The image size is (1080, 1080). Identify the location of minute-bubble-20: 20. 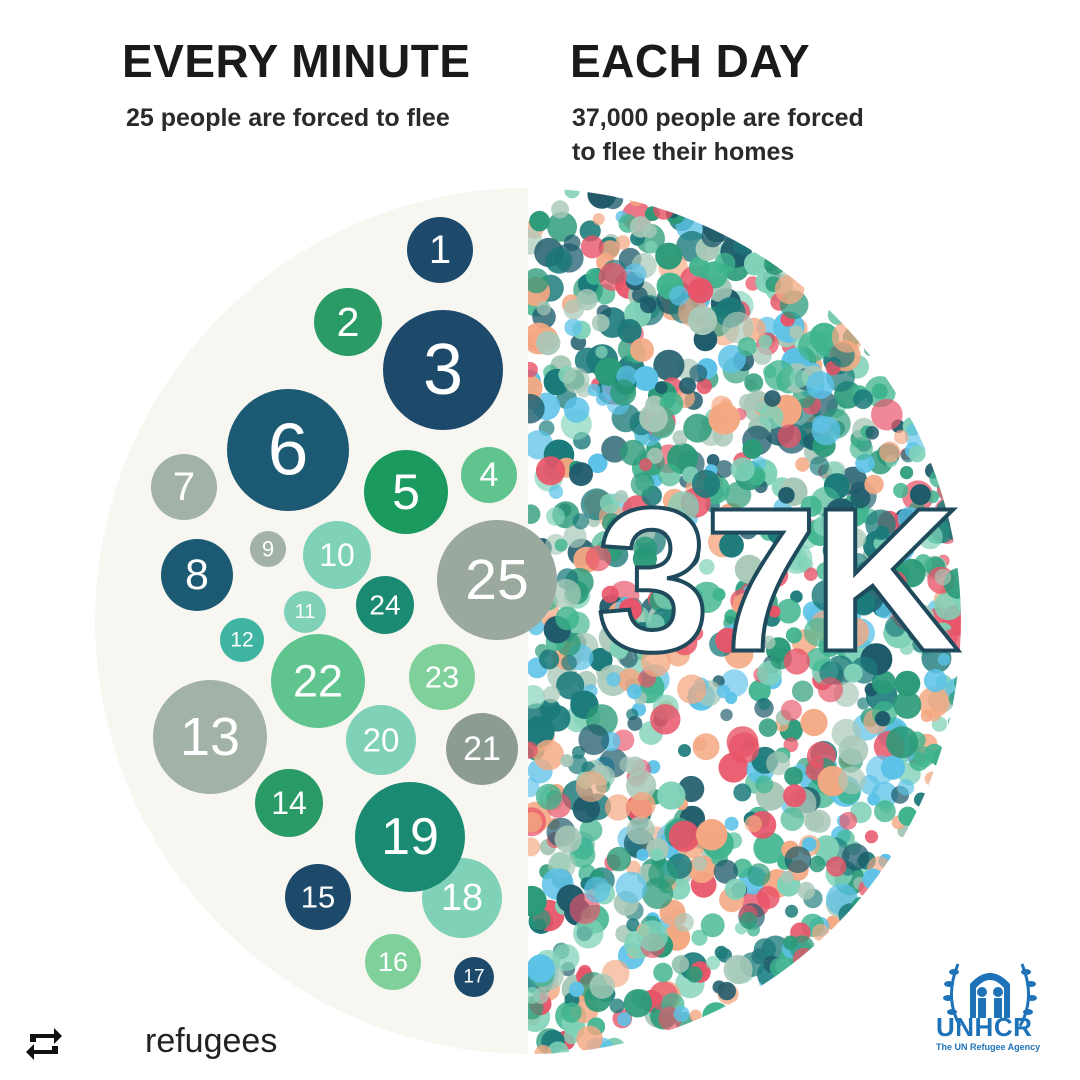
(381, 740).